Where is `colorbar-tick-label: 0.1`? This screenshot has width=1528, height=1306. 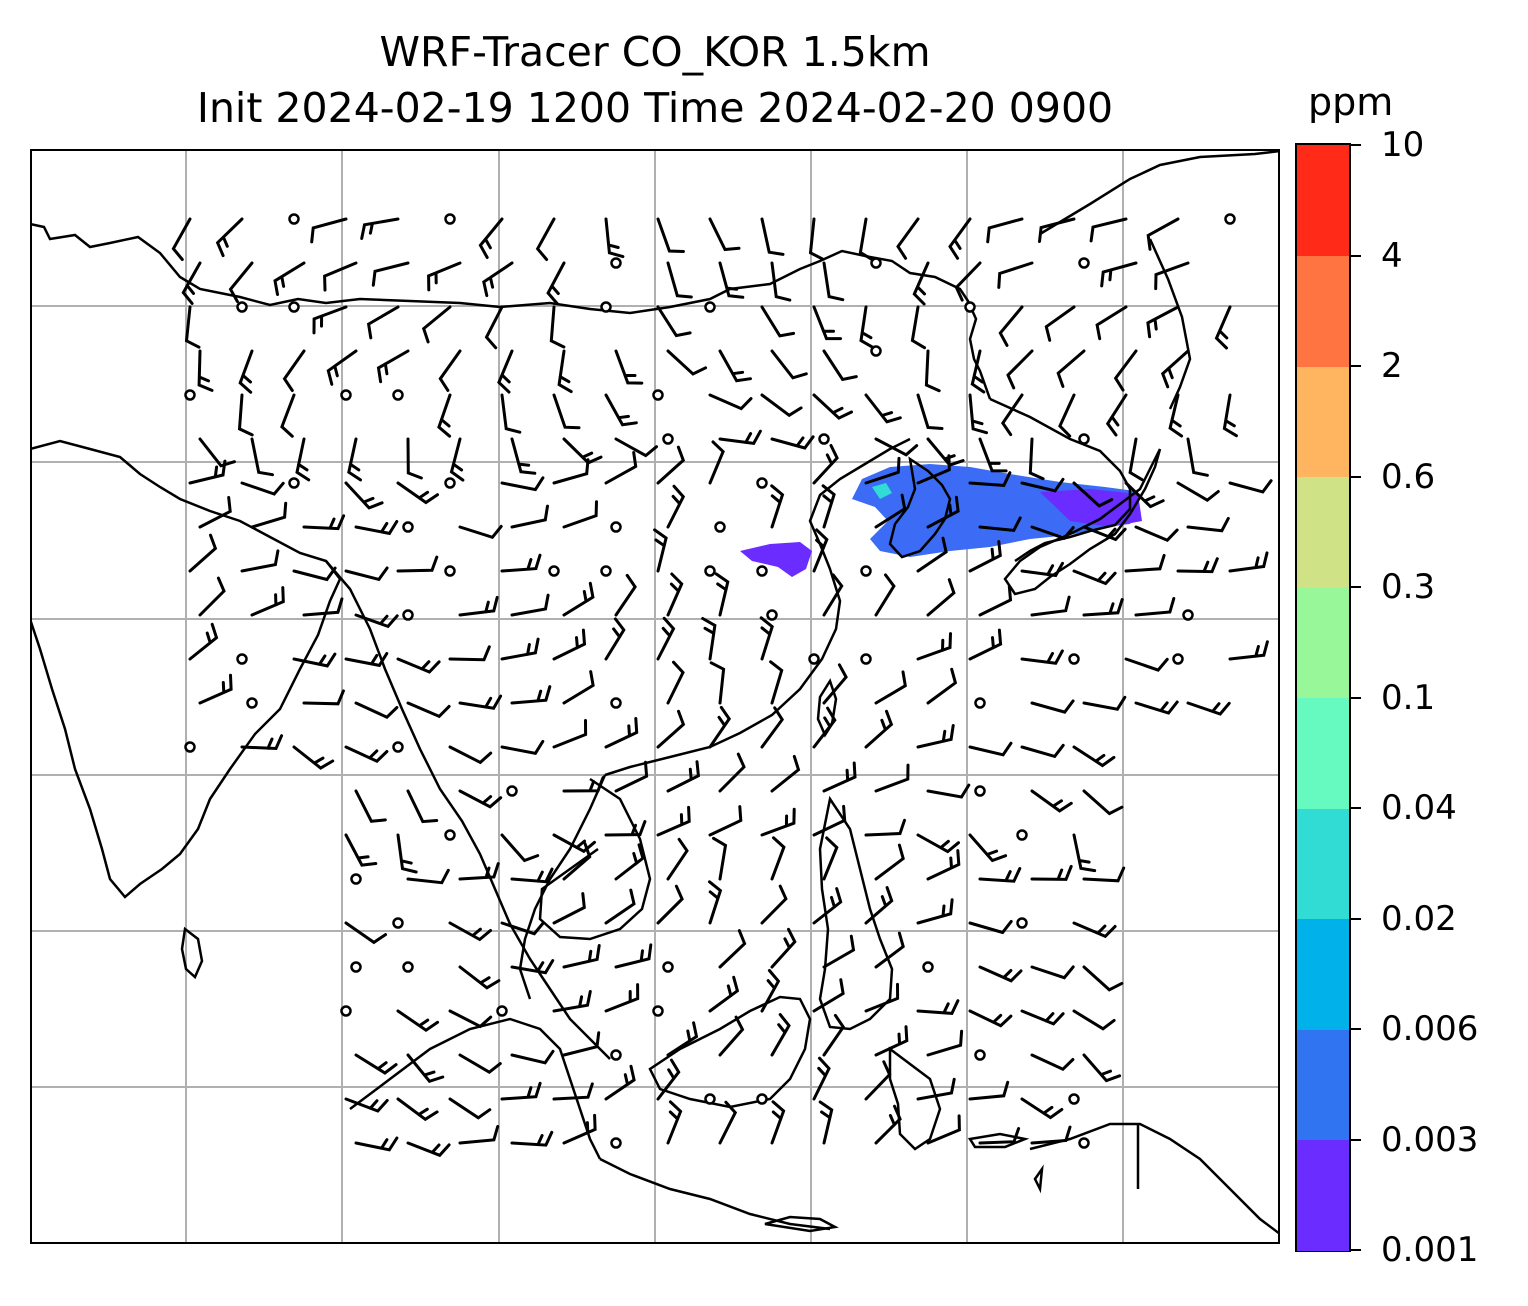
colorbar-tick-label: 0.1 is located at coordinates (1408, 697).